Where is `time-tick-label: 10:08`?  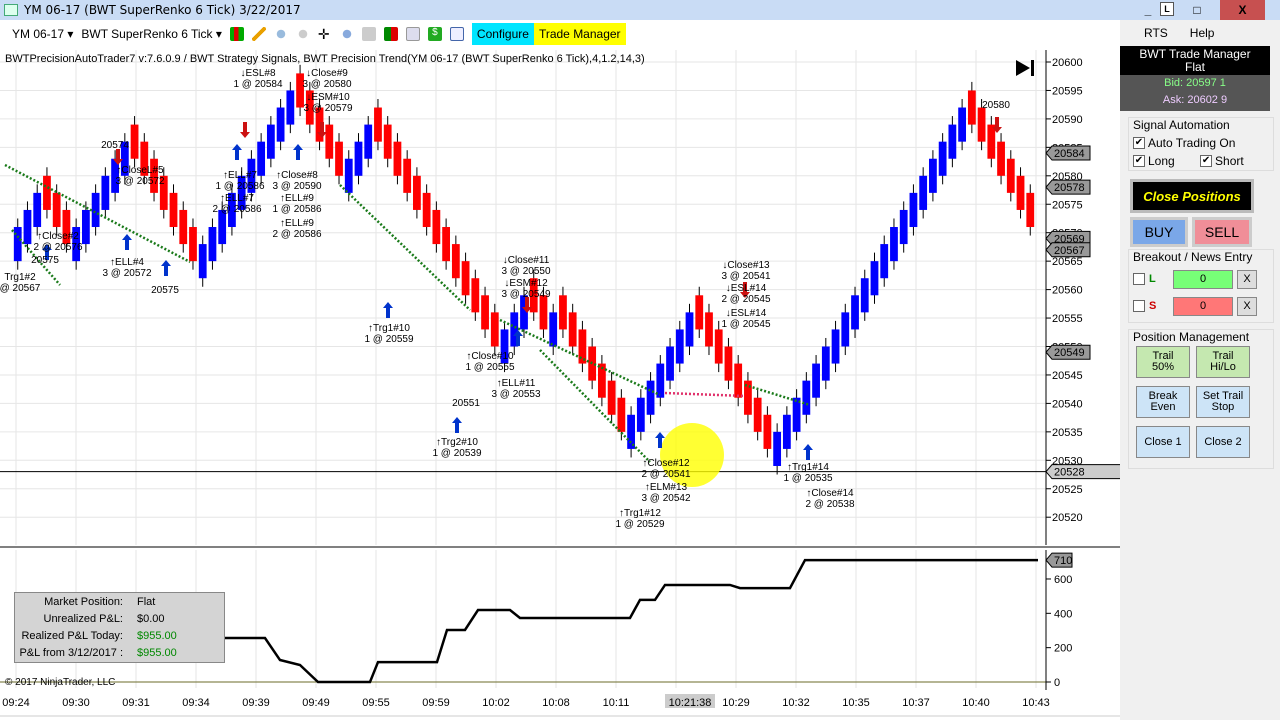
time-tick-label: 10:08 is located at coordinates (556, 703).